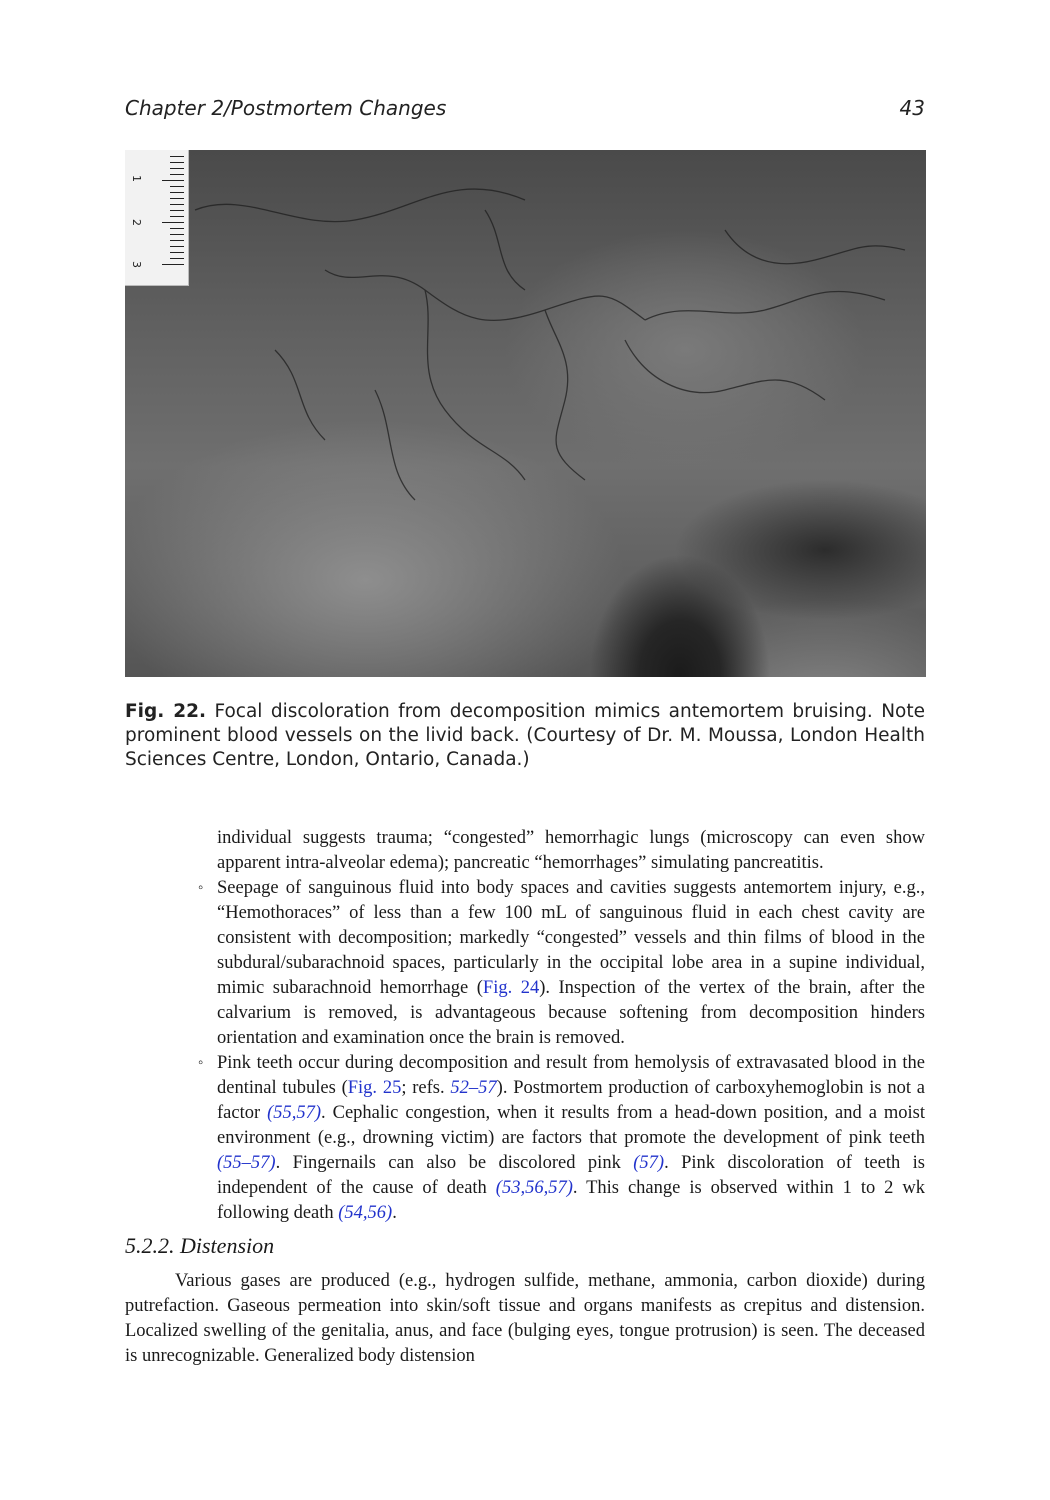 This screenshot has height=1500, width=1050. Describe the element at coordinates (374, 1088) in the screenshot. I see `figure-link: Fig. 25` at that location.